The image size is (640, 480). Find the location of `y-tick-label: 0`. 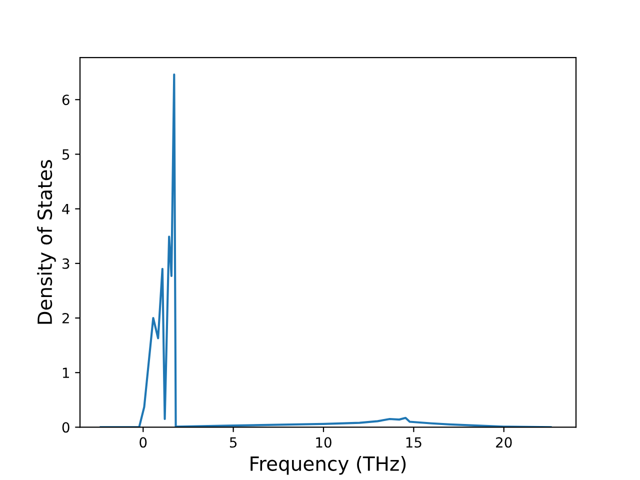

y-tick-label: 0 is located at coordinates (66, 427).